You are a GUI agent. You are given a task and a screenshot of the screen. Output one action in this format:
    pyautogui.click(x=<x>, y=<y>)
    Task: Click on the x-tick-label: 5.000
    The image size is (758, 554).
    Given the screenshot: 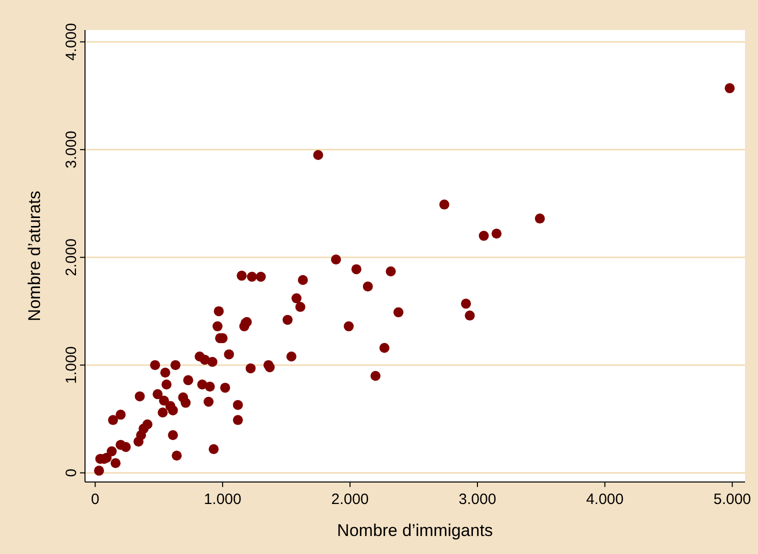 What is the action you would take?
    pyautogui.click(x=732, y=499)
    